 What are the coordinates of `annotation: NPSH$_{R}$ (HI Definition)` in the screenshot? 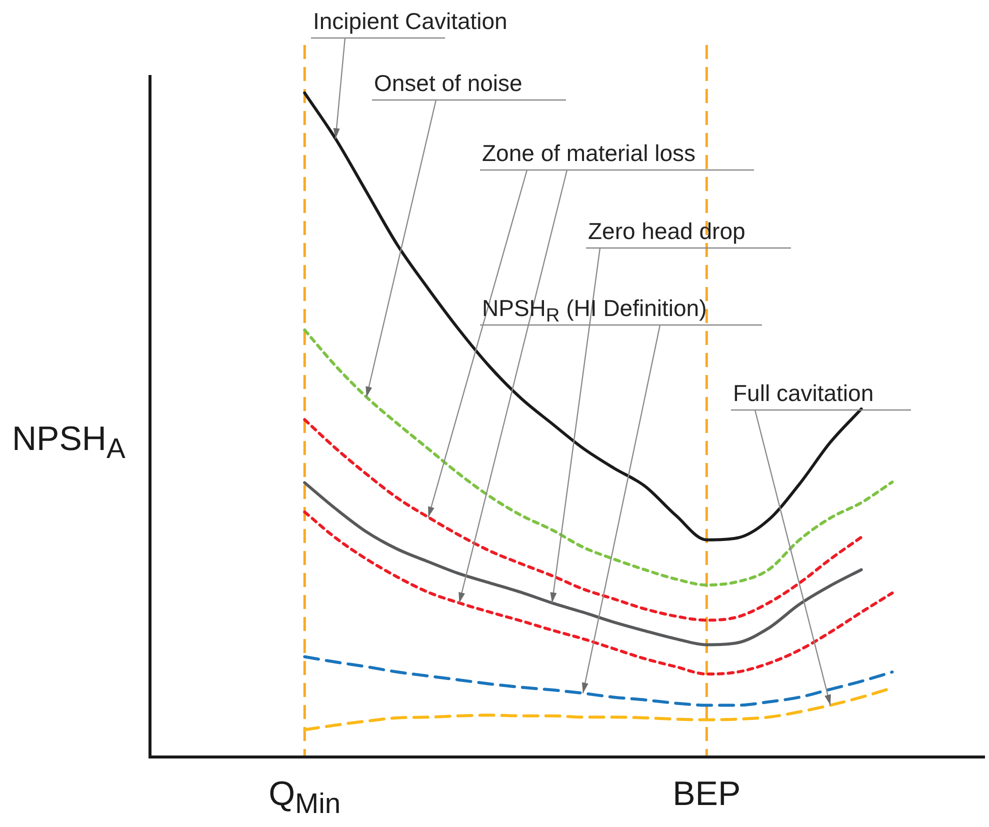 It's located at (594, 311).